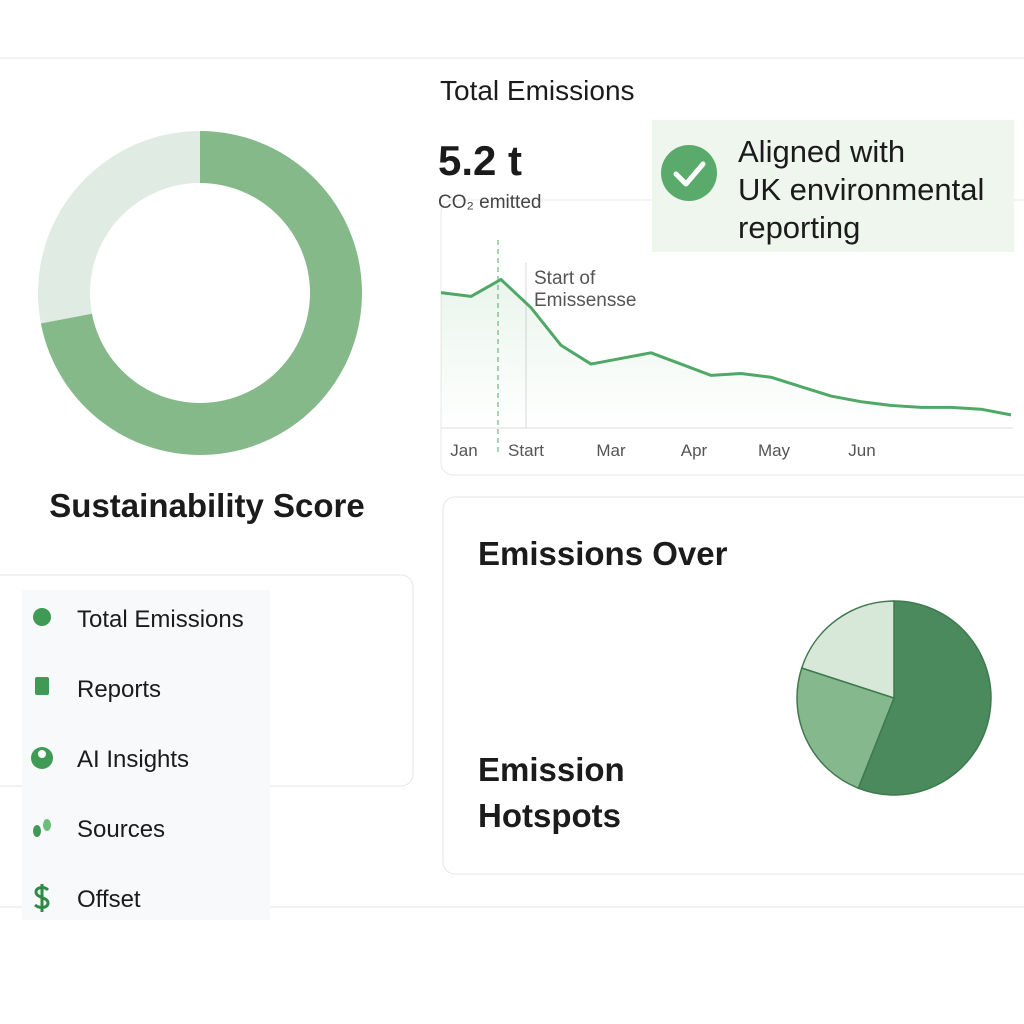  Describe the element at coordinates (489, 202) in the screenshot. I see `total-caption: CO₂ emitted` at that location.